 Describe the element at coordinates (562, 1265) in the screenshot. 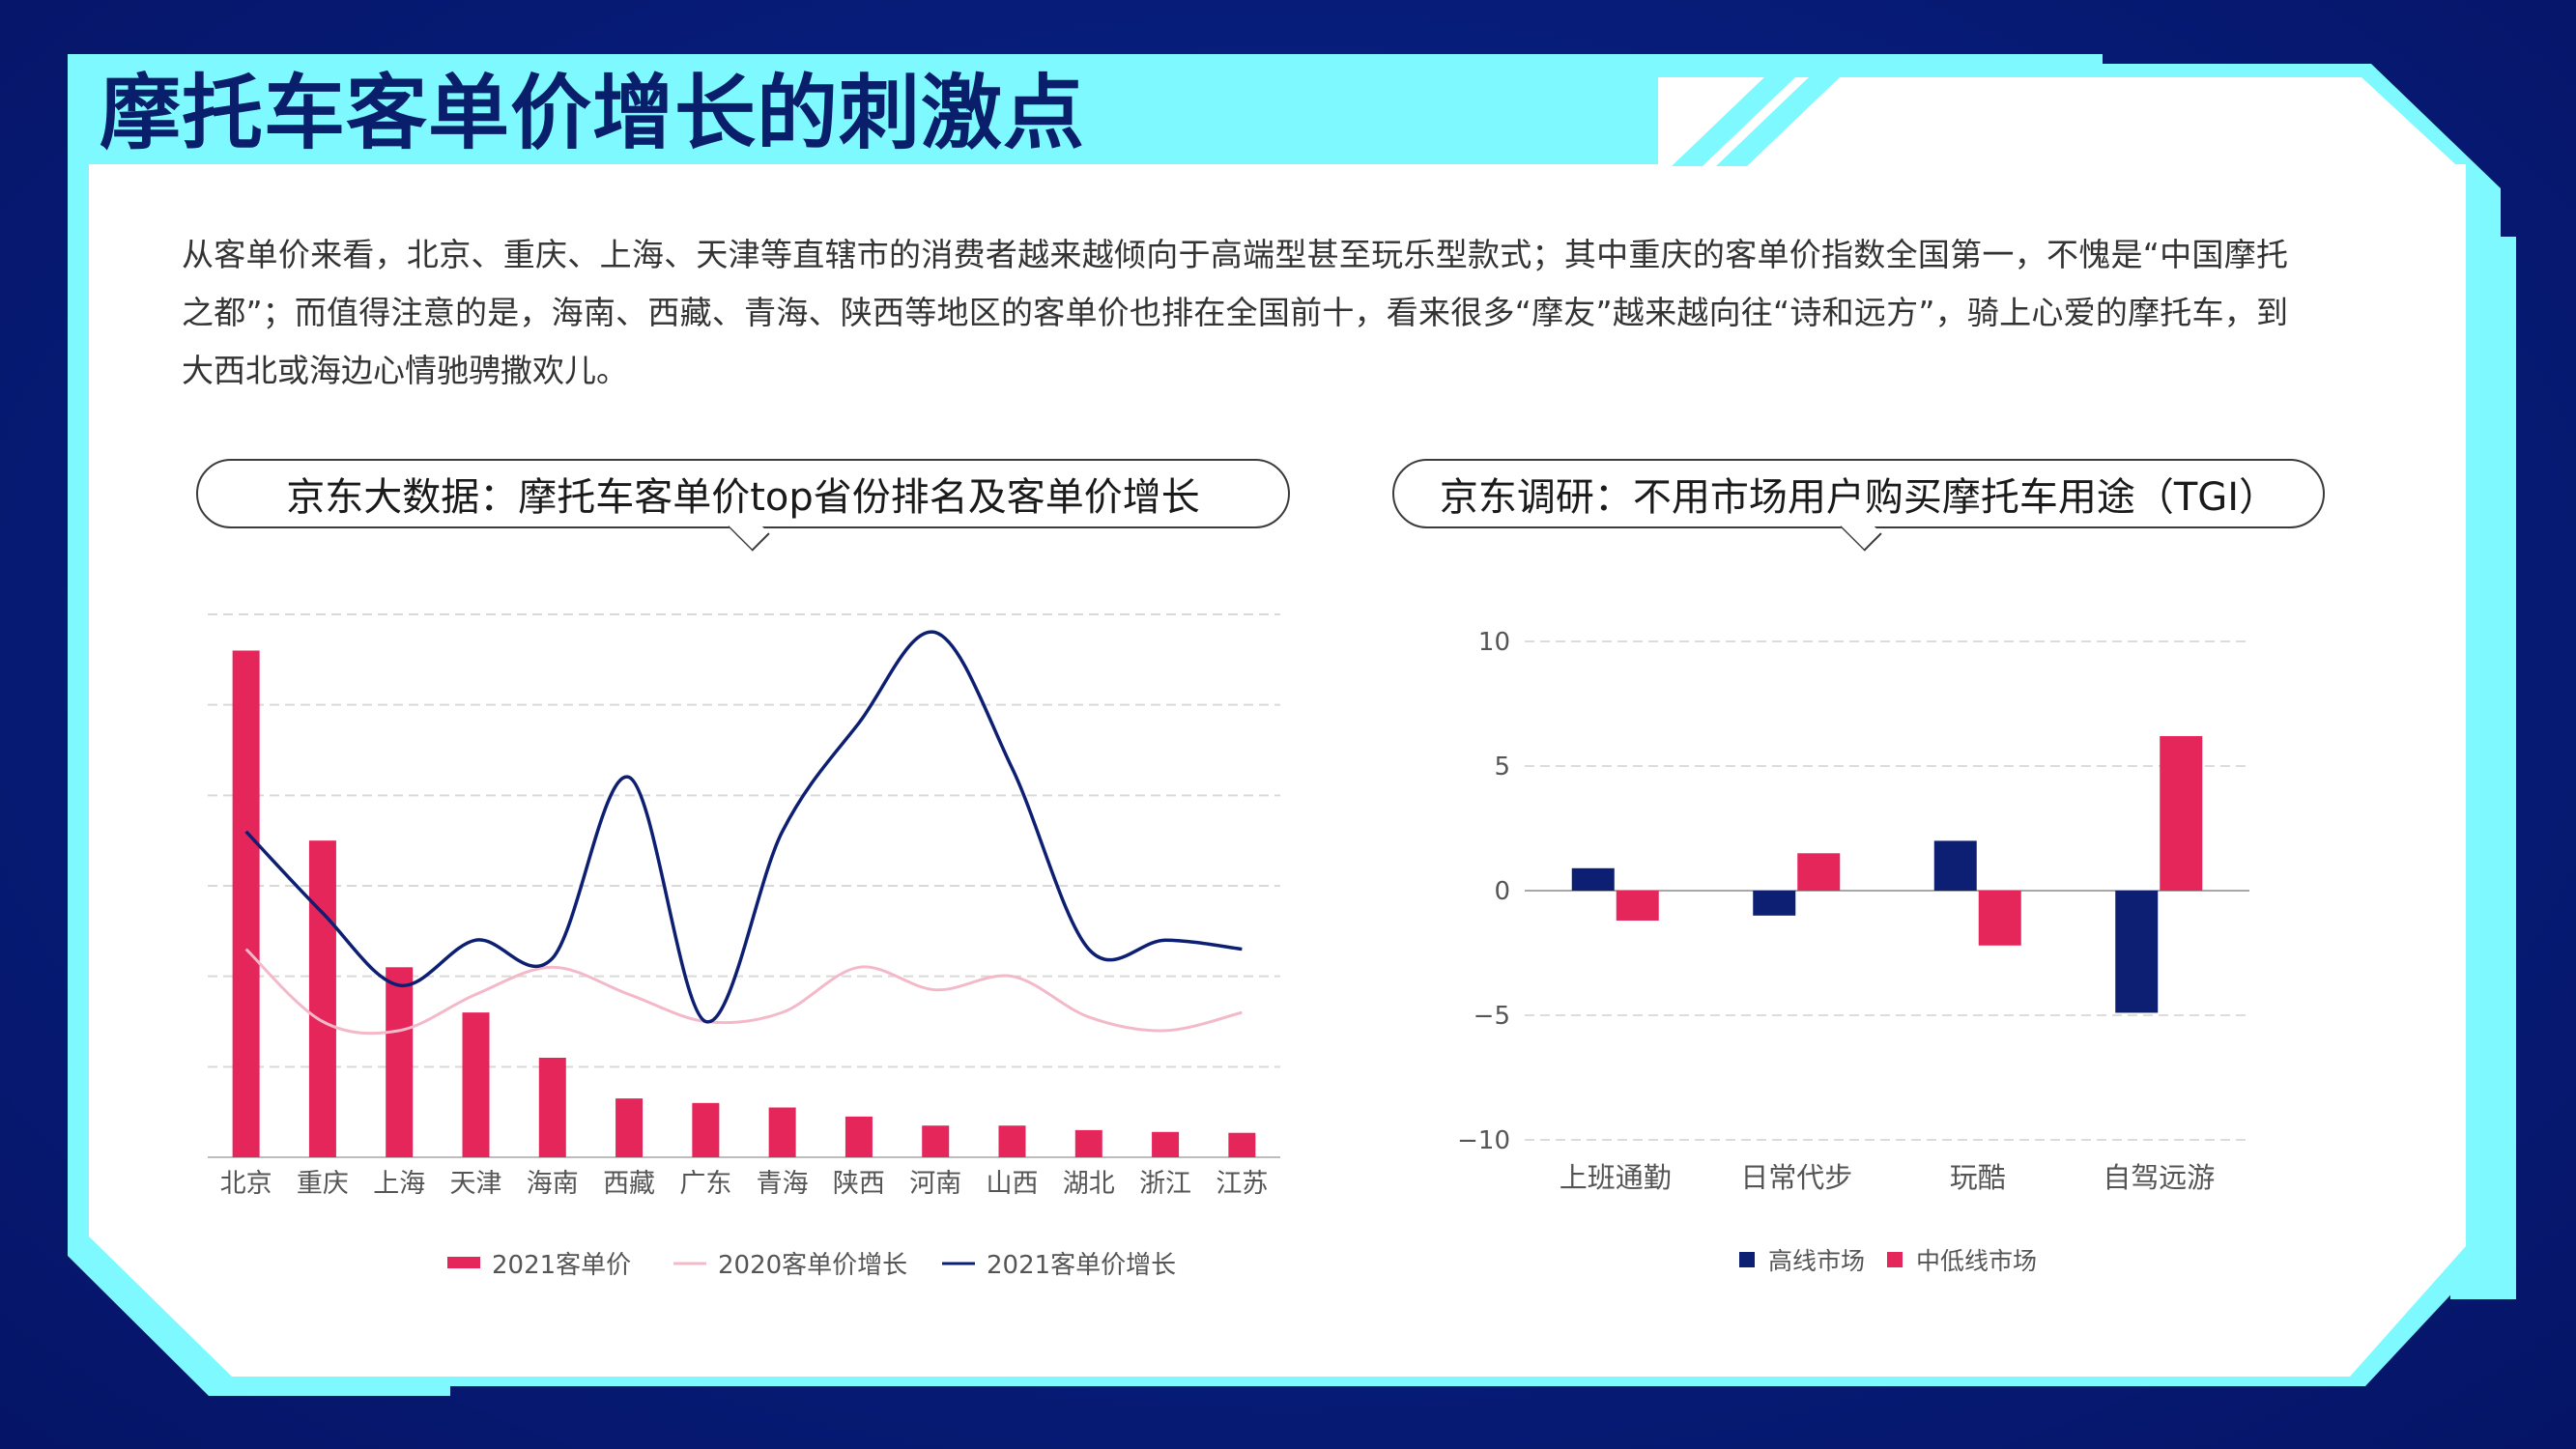

I see `legend-label: 2021客单价` at that location.